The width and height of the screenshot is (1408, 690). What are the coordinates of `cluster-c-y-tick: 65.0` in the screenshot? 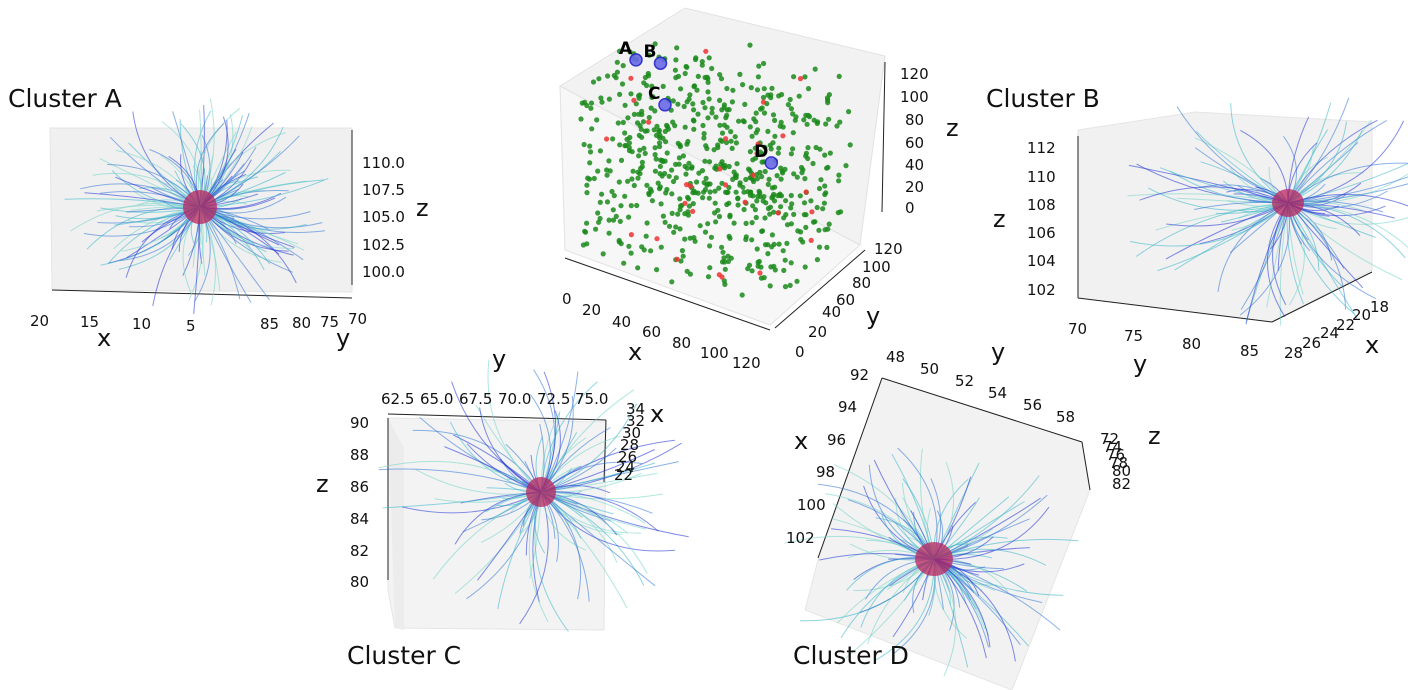 It's located at (436, 399).